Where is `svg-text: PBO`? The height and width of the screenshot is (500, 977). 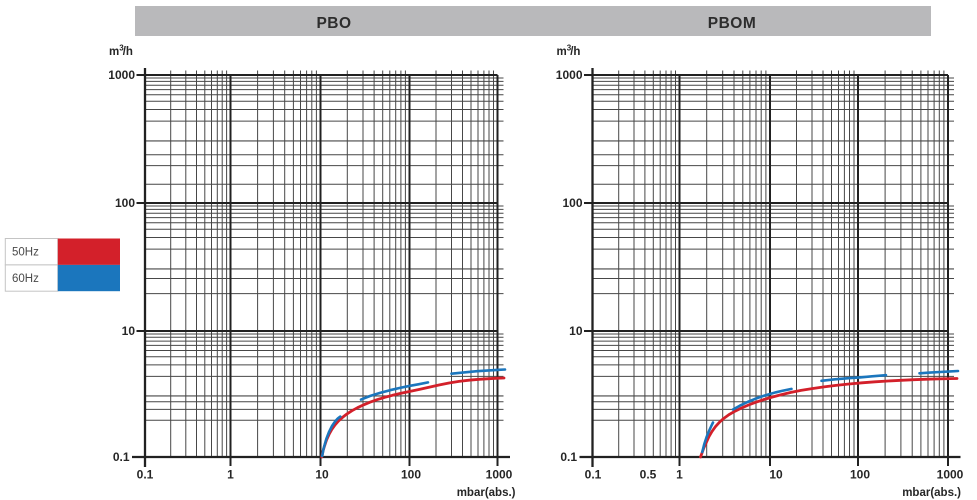 svg-text: PBO is located at coordinates (333, 23).